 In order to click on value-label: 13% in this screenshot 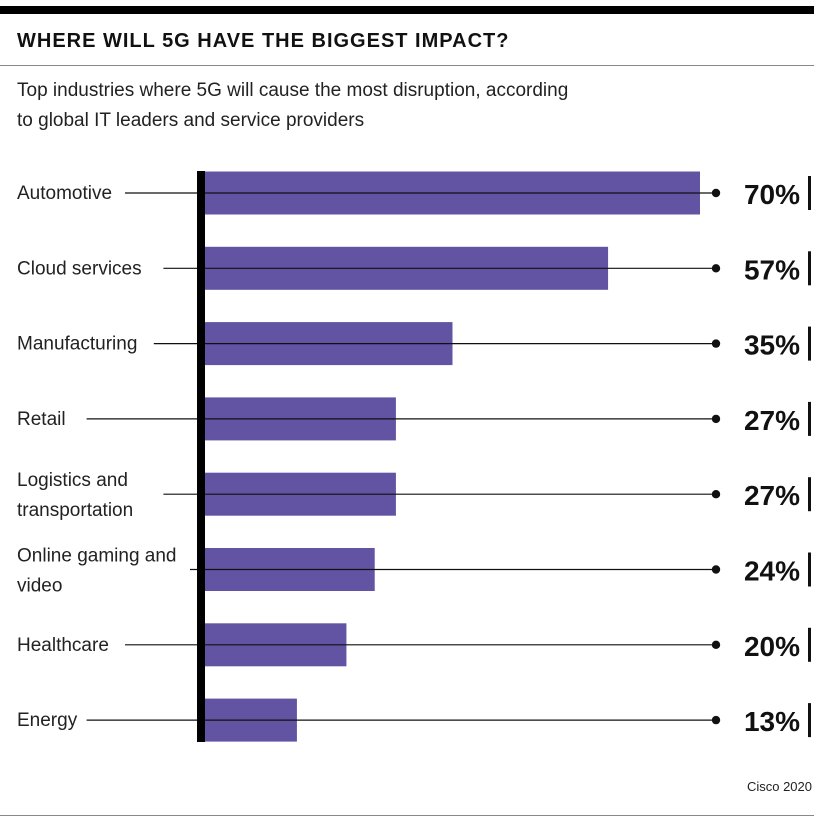, I will do `click(772, 721)`.